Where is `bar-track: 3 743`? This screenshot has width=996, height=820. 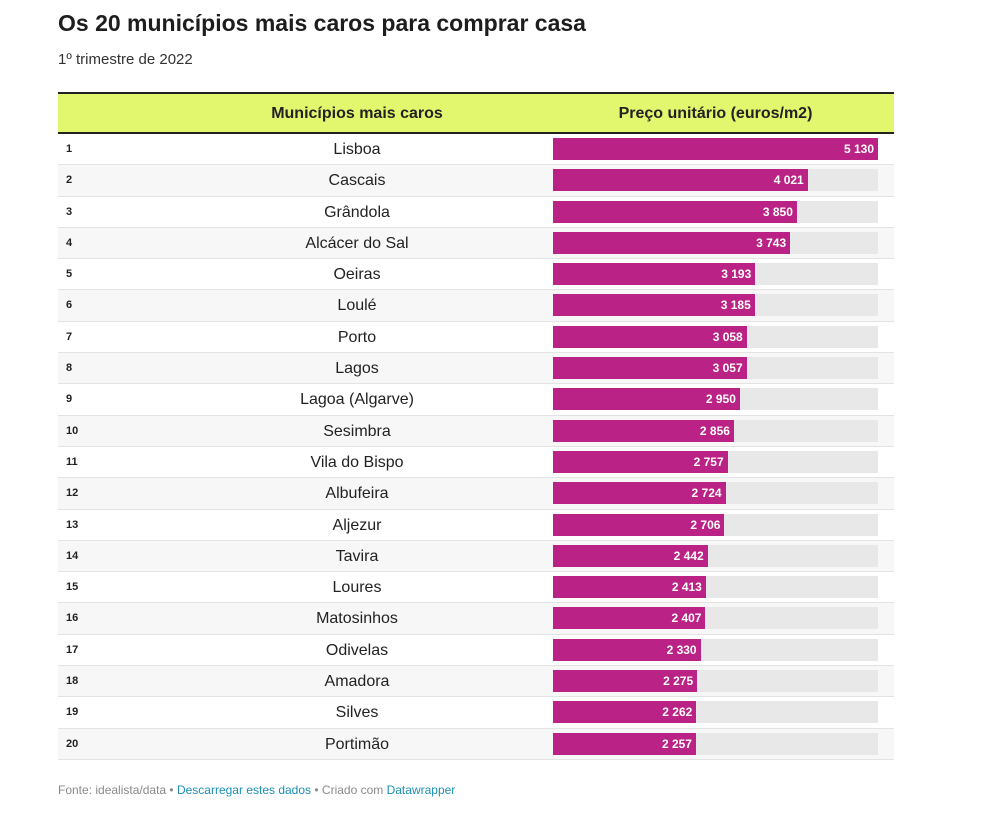
bar-track: 3 743 is located at coordinates (715, 242).